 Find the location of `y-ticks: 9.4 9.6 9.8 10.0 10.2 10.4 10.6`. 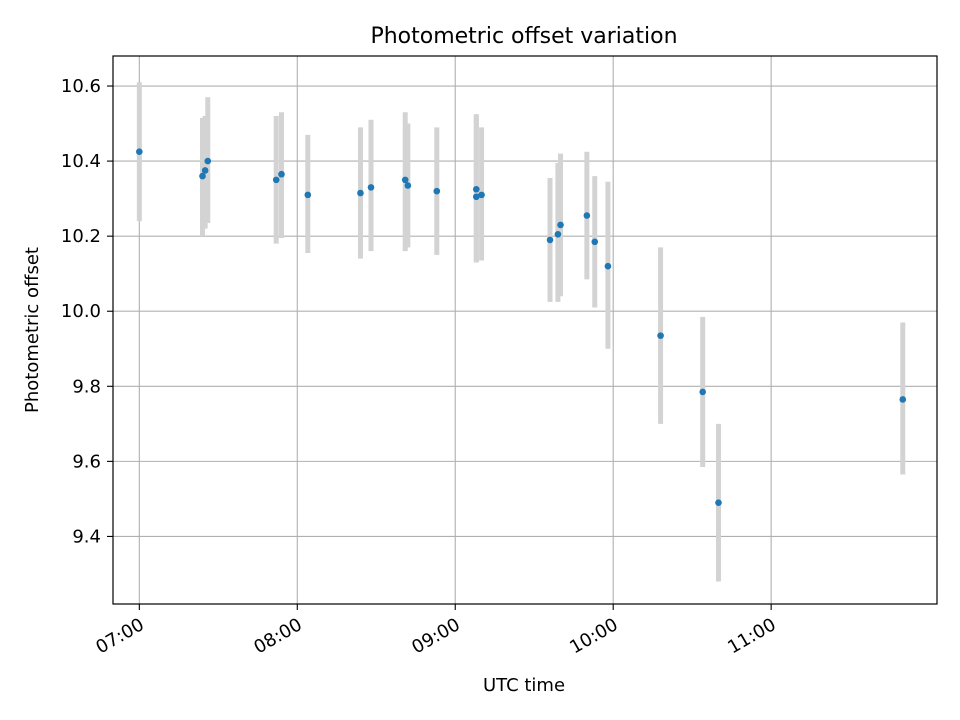

y-ticks: 9.4 9.6 9.8 10.0 10.2 10.4 10.6 is located at coordinates (87, 311).